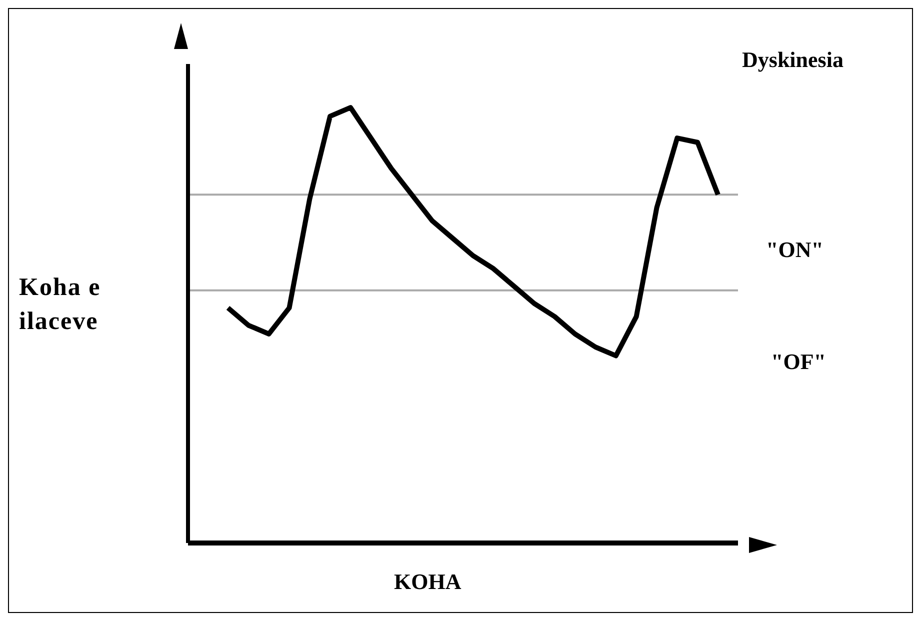 The height and width of the screenshot is (621, 919). I want to click on x-axis-title: KOHA, so click(428, 582).